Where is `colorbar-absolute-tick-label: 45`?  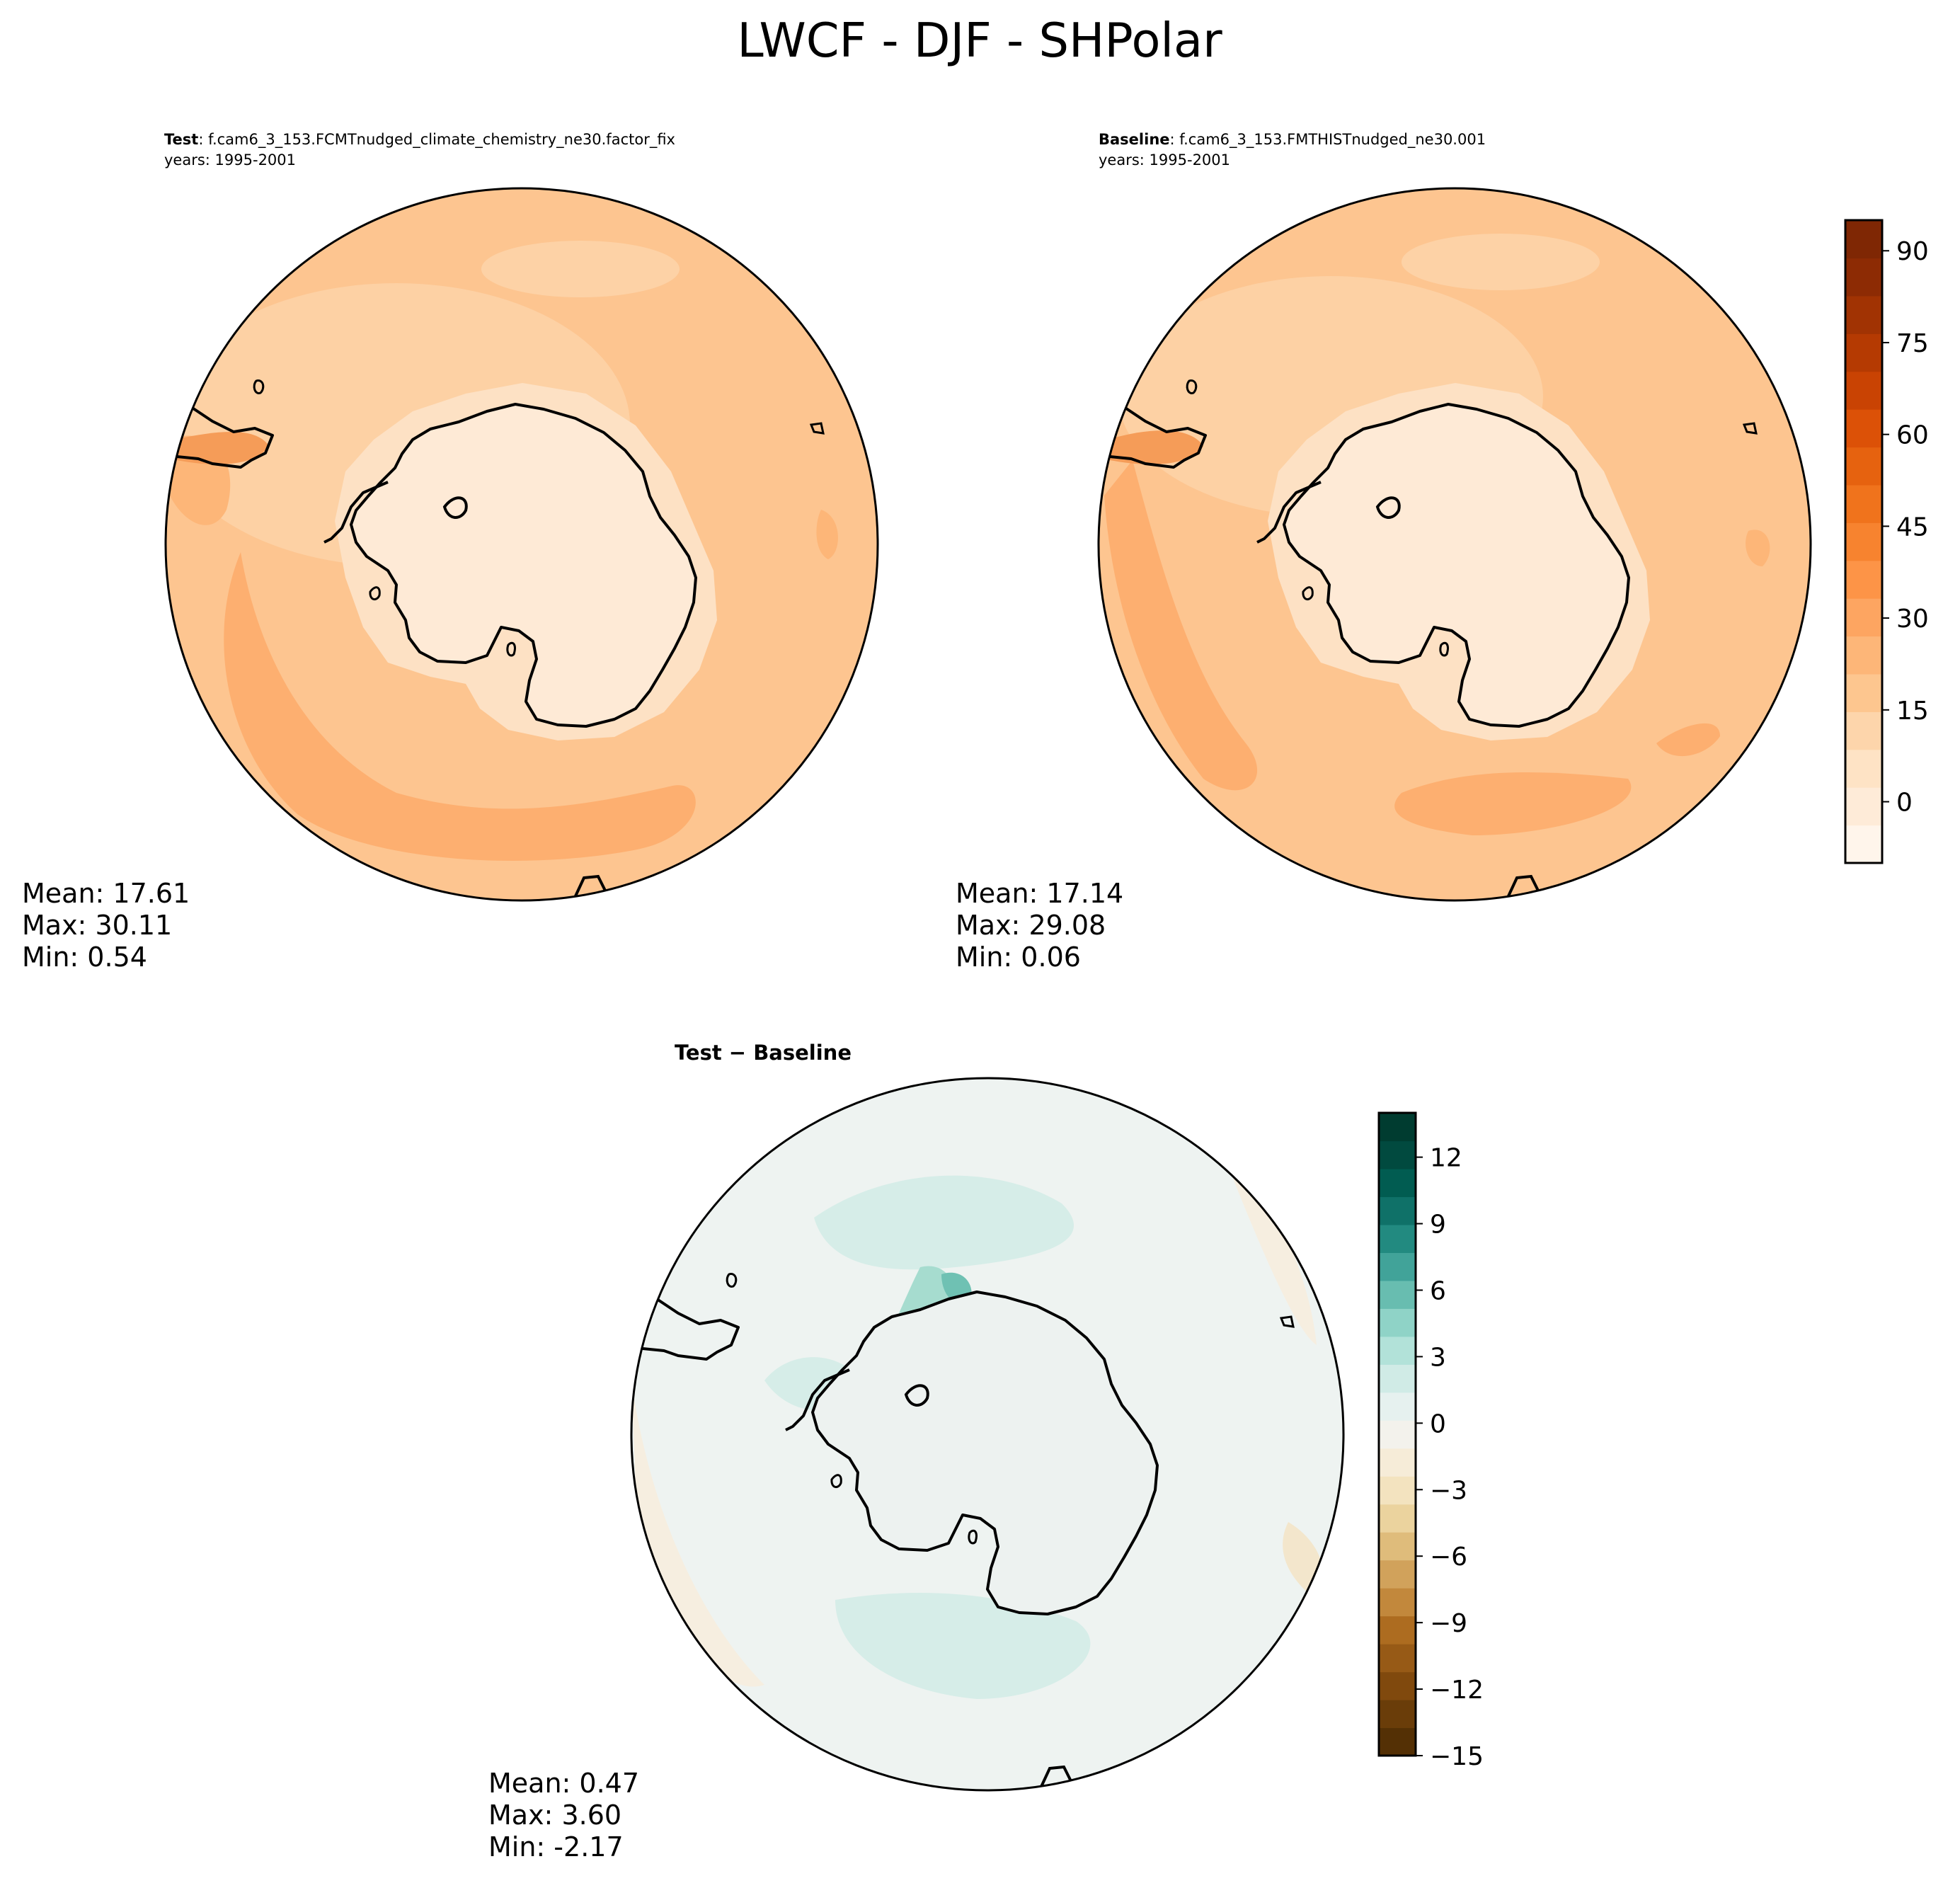 colorbar-absolute-tick-label: 45 is located at coordinates (1912, 528).